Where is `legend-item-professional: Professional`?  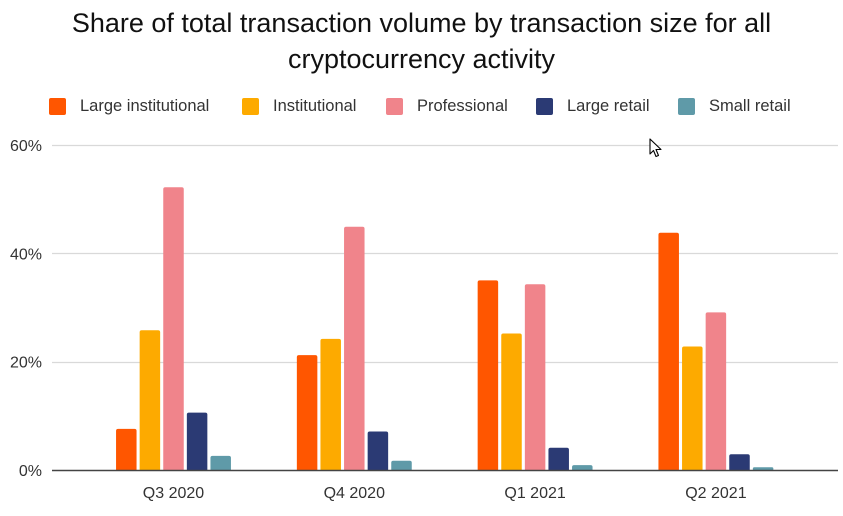
legend-item-professional: Professional is located at coordinates (447, 106).